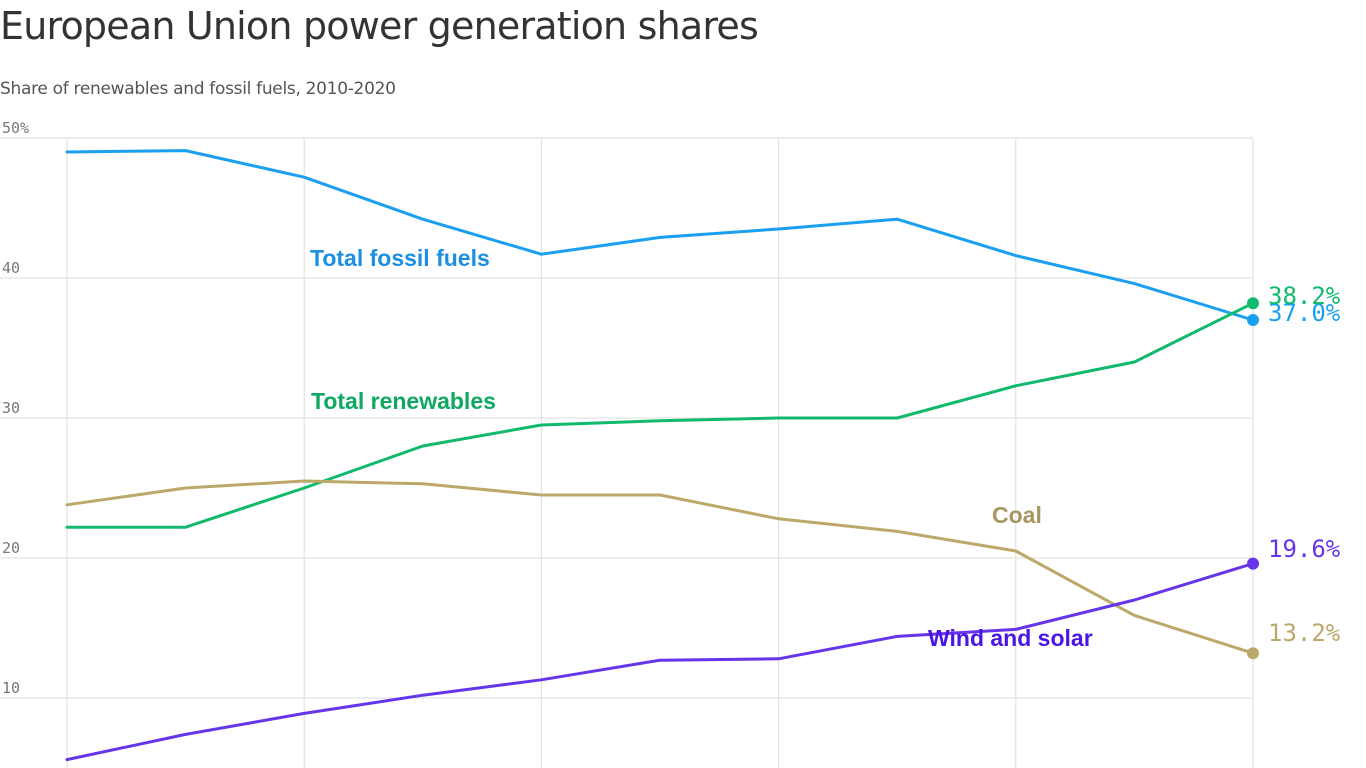 This screenshot has width=1366, height=768. What do you see at coordinates (11, 548) in the screenshot?
I see `y-tick-label-20: 20` at bounding box center [11, 548].